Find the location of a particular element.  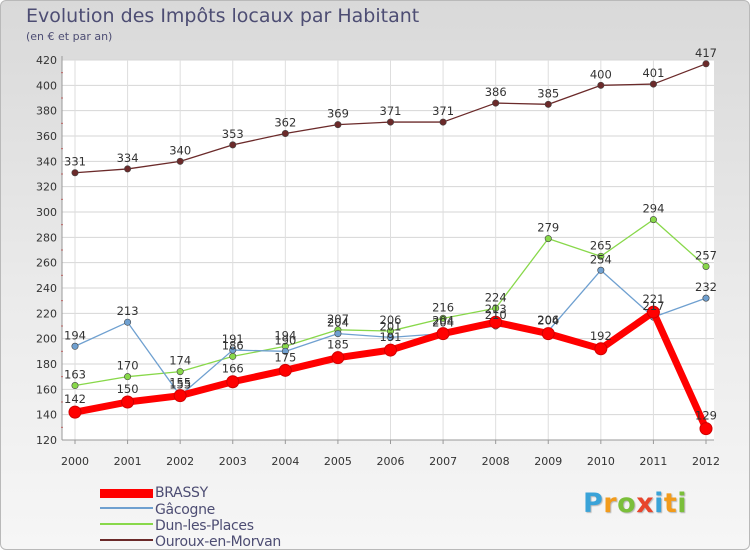

x-tick-label: 2004 is located at coordinates (285, 461).